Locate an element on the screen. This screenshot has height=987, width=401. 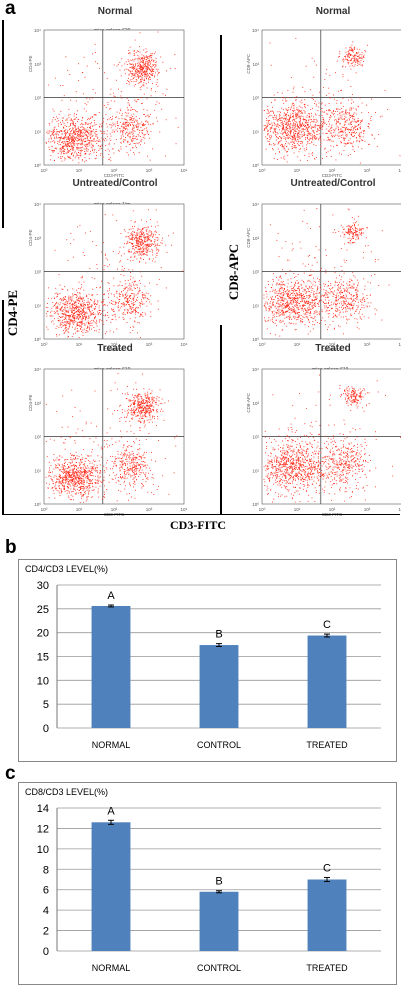
chart-svg-cd4: 0 5 10 15 20 25 30 A NORMAL B CONTROL C TREATED is located at coordinates (209, 665).